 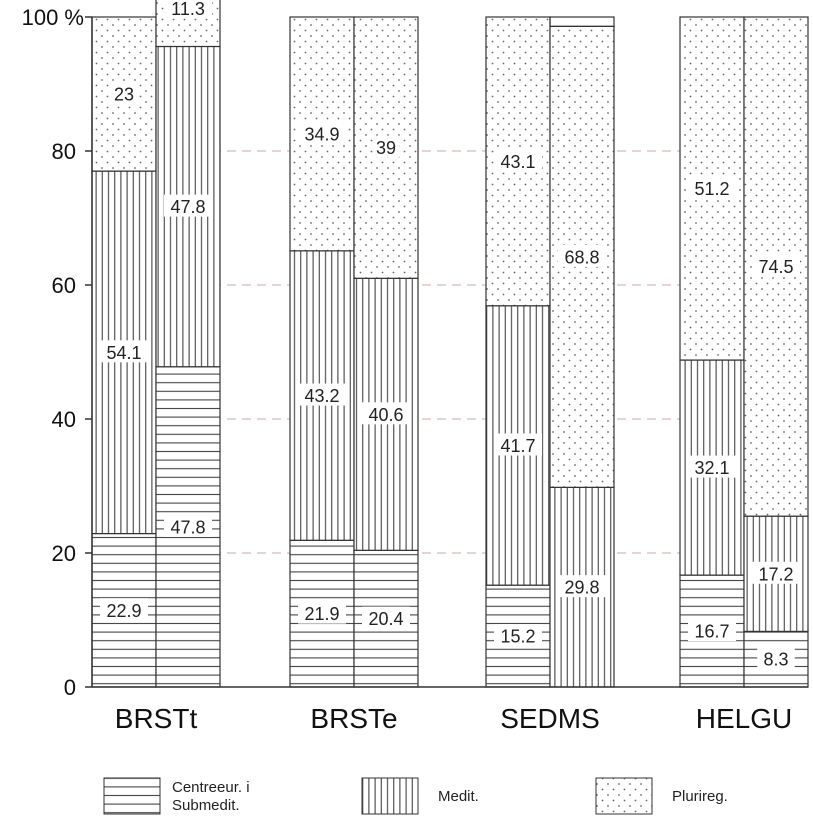 I want to click on legend-label-3-line-1: Plurireg., so click(x=700, y=796).